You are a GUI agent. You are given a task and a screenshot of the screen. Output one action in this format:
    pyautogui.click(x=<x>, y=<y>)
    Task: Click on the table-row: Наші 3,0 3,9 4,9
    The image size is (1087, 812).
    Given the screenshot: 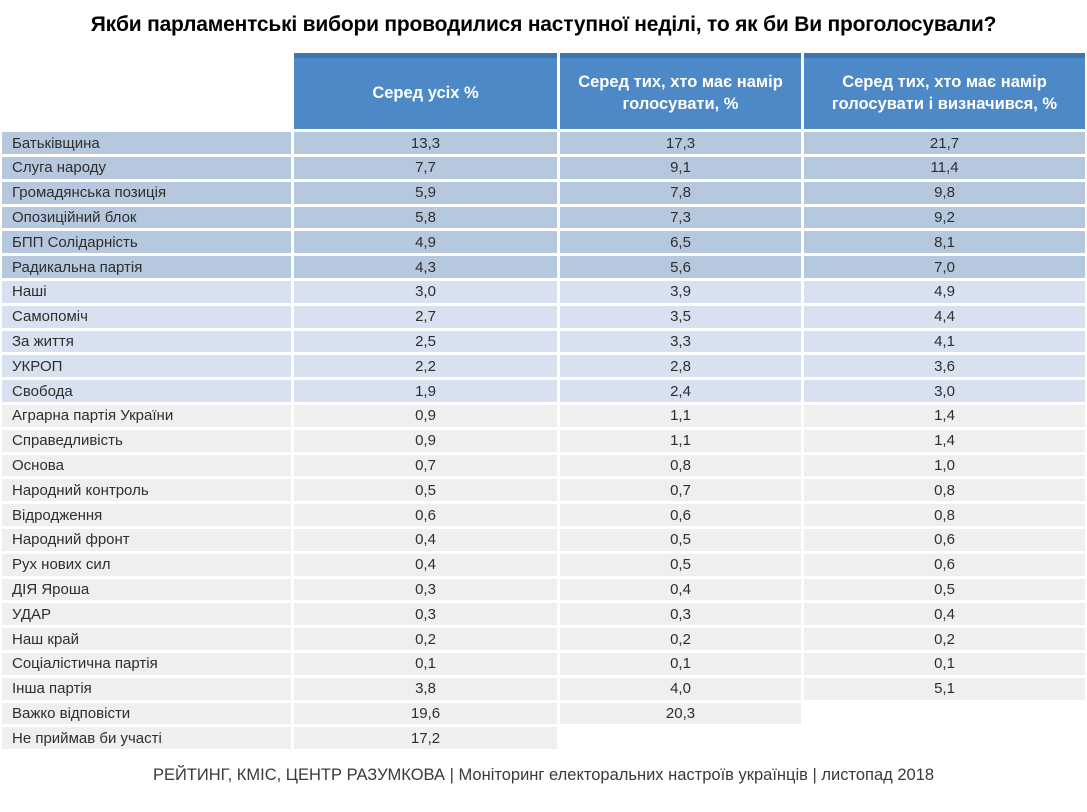 What is the action you would take?
    pyautogui.click(x=543, y=292)
    